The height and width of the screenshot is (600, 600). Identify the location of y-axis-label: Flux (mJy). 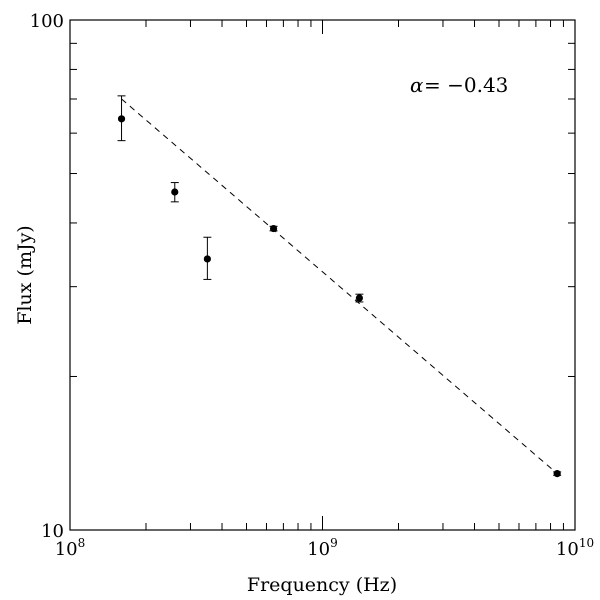
(25, 274).